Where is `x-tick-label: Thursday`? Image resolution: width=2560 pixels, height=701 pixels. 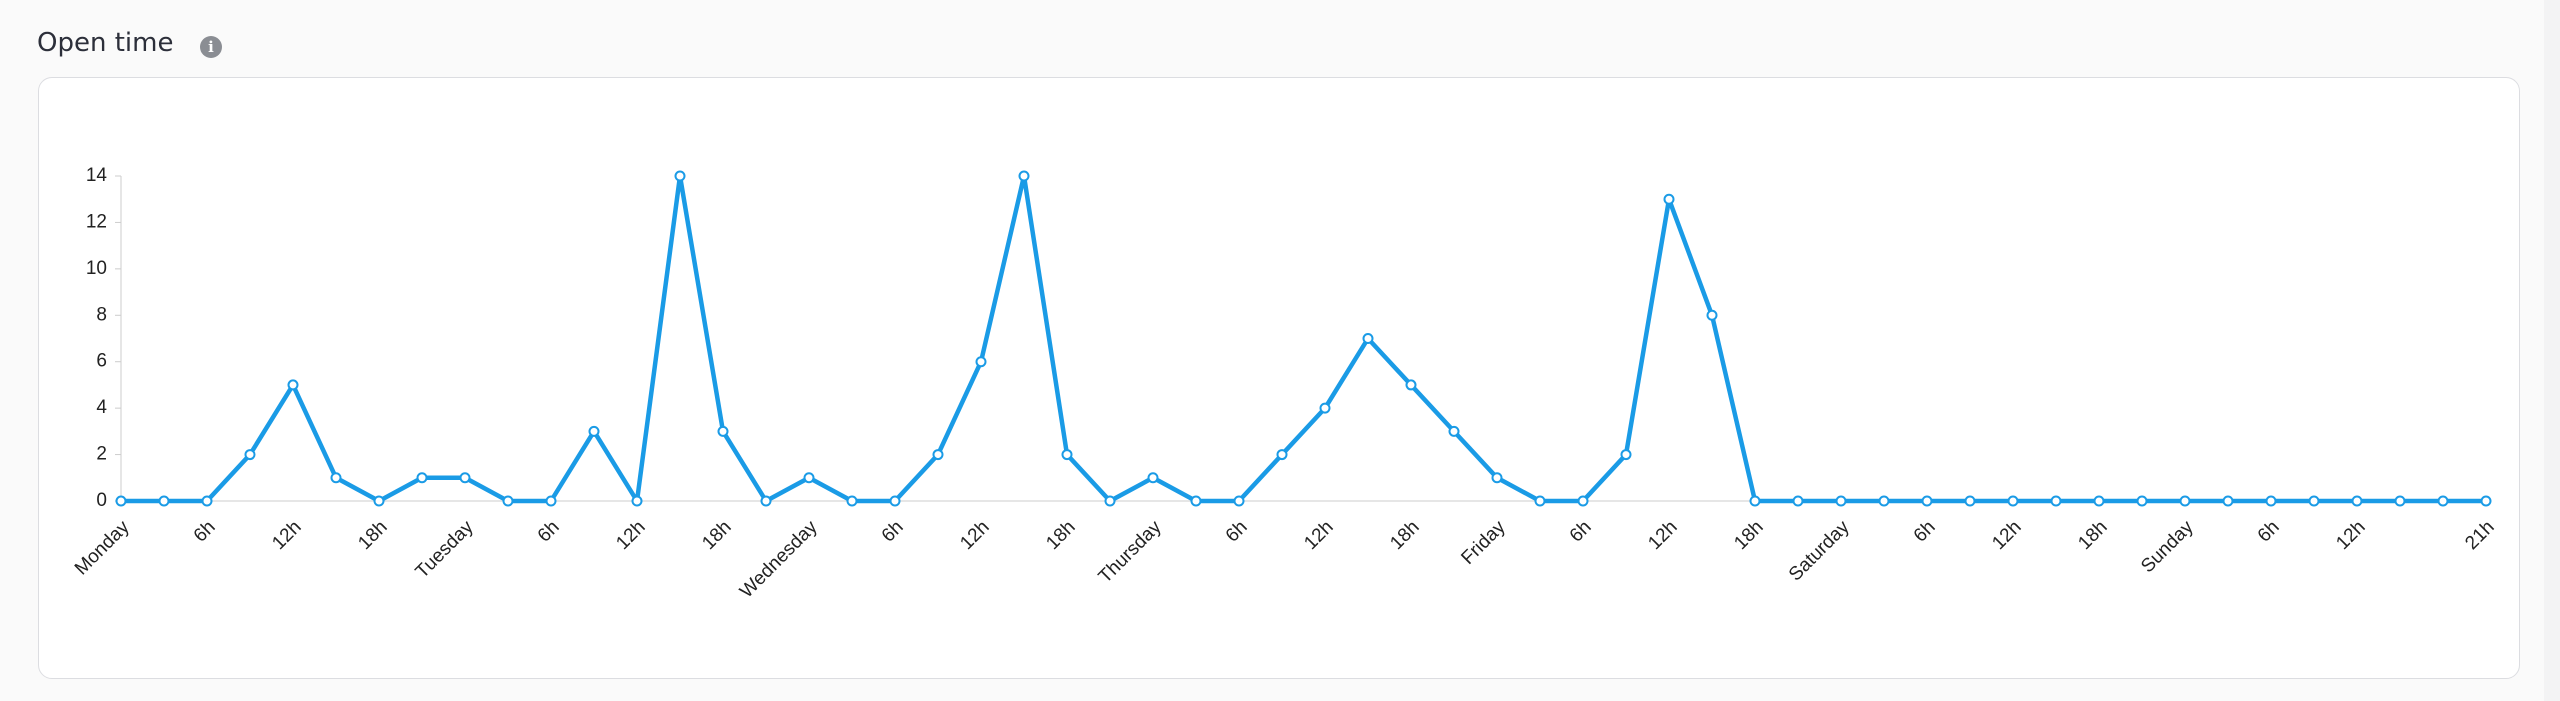
x-tick-label: Thursday is located at coordinates (1130, 551).